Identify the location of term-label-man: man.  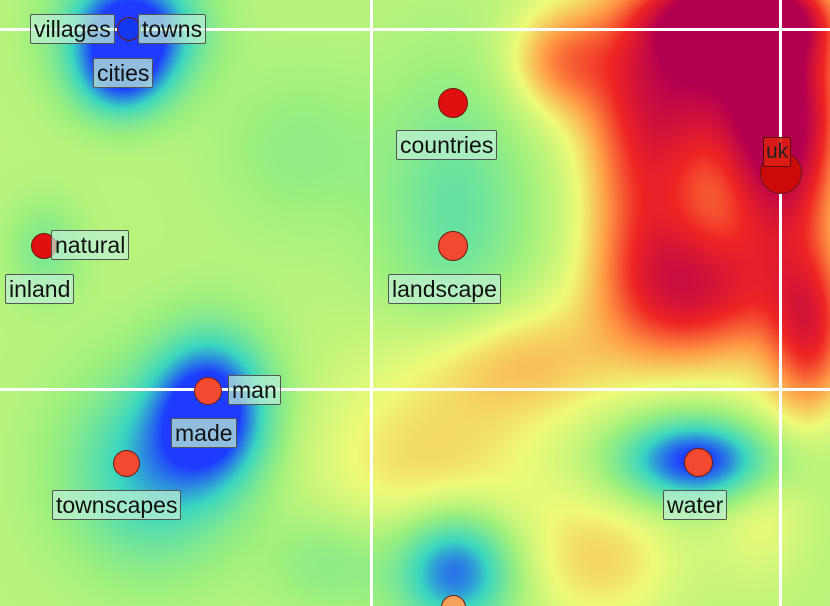
(254, 390).